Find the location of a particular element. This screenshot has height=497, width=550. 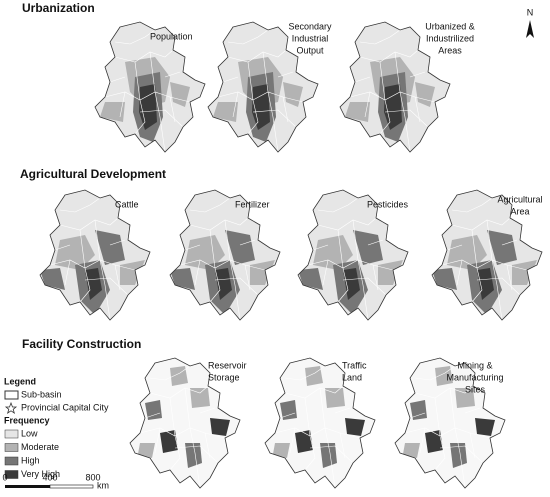

legend-item: Provincial Capital City is located at coordinates (65, 407).